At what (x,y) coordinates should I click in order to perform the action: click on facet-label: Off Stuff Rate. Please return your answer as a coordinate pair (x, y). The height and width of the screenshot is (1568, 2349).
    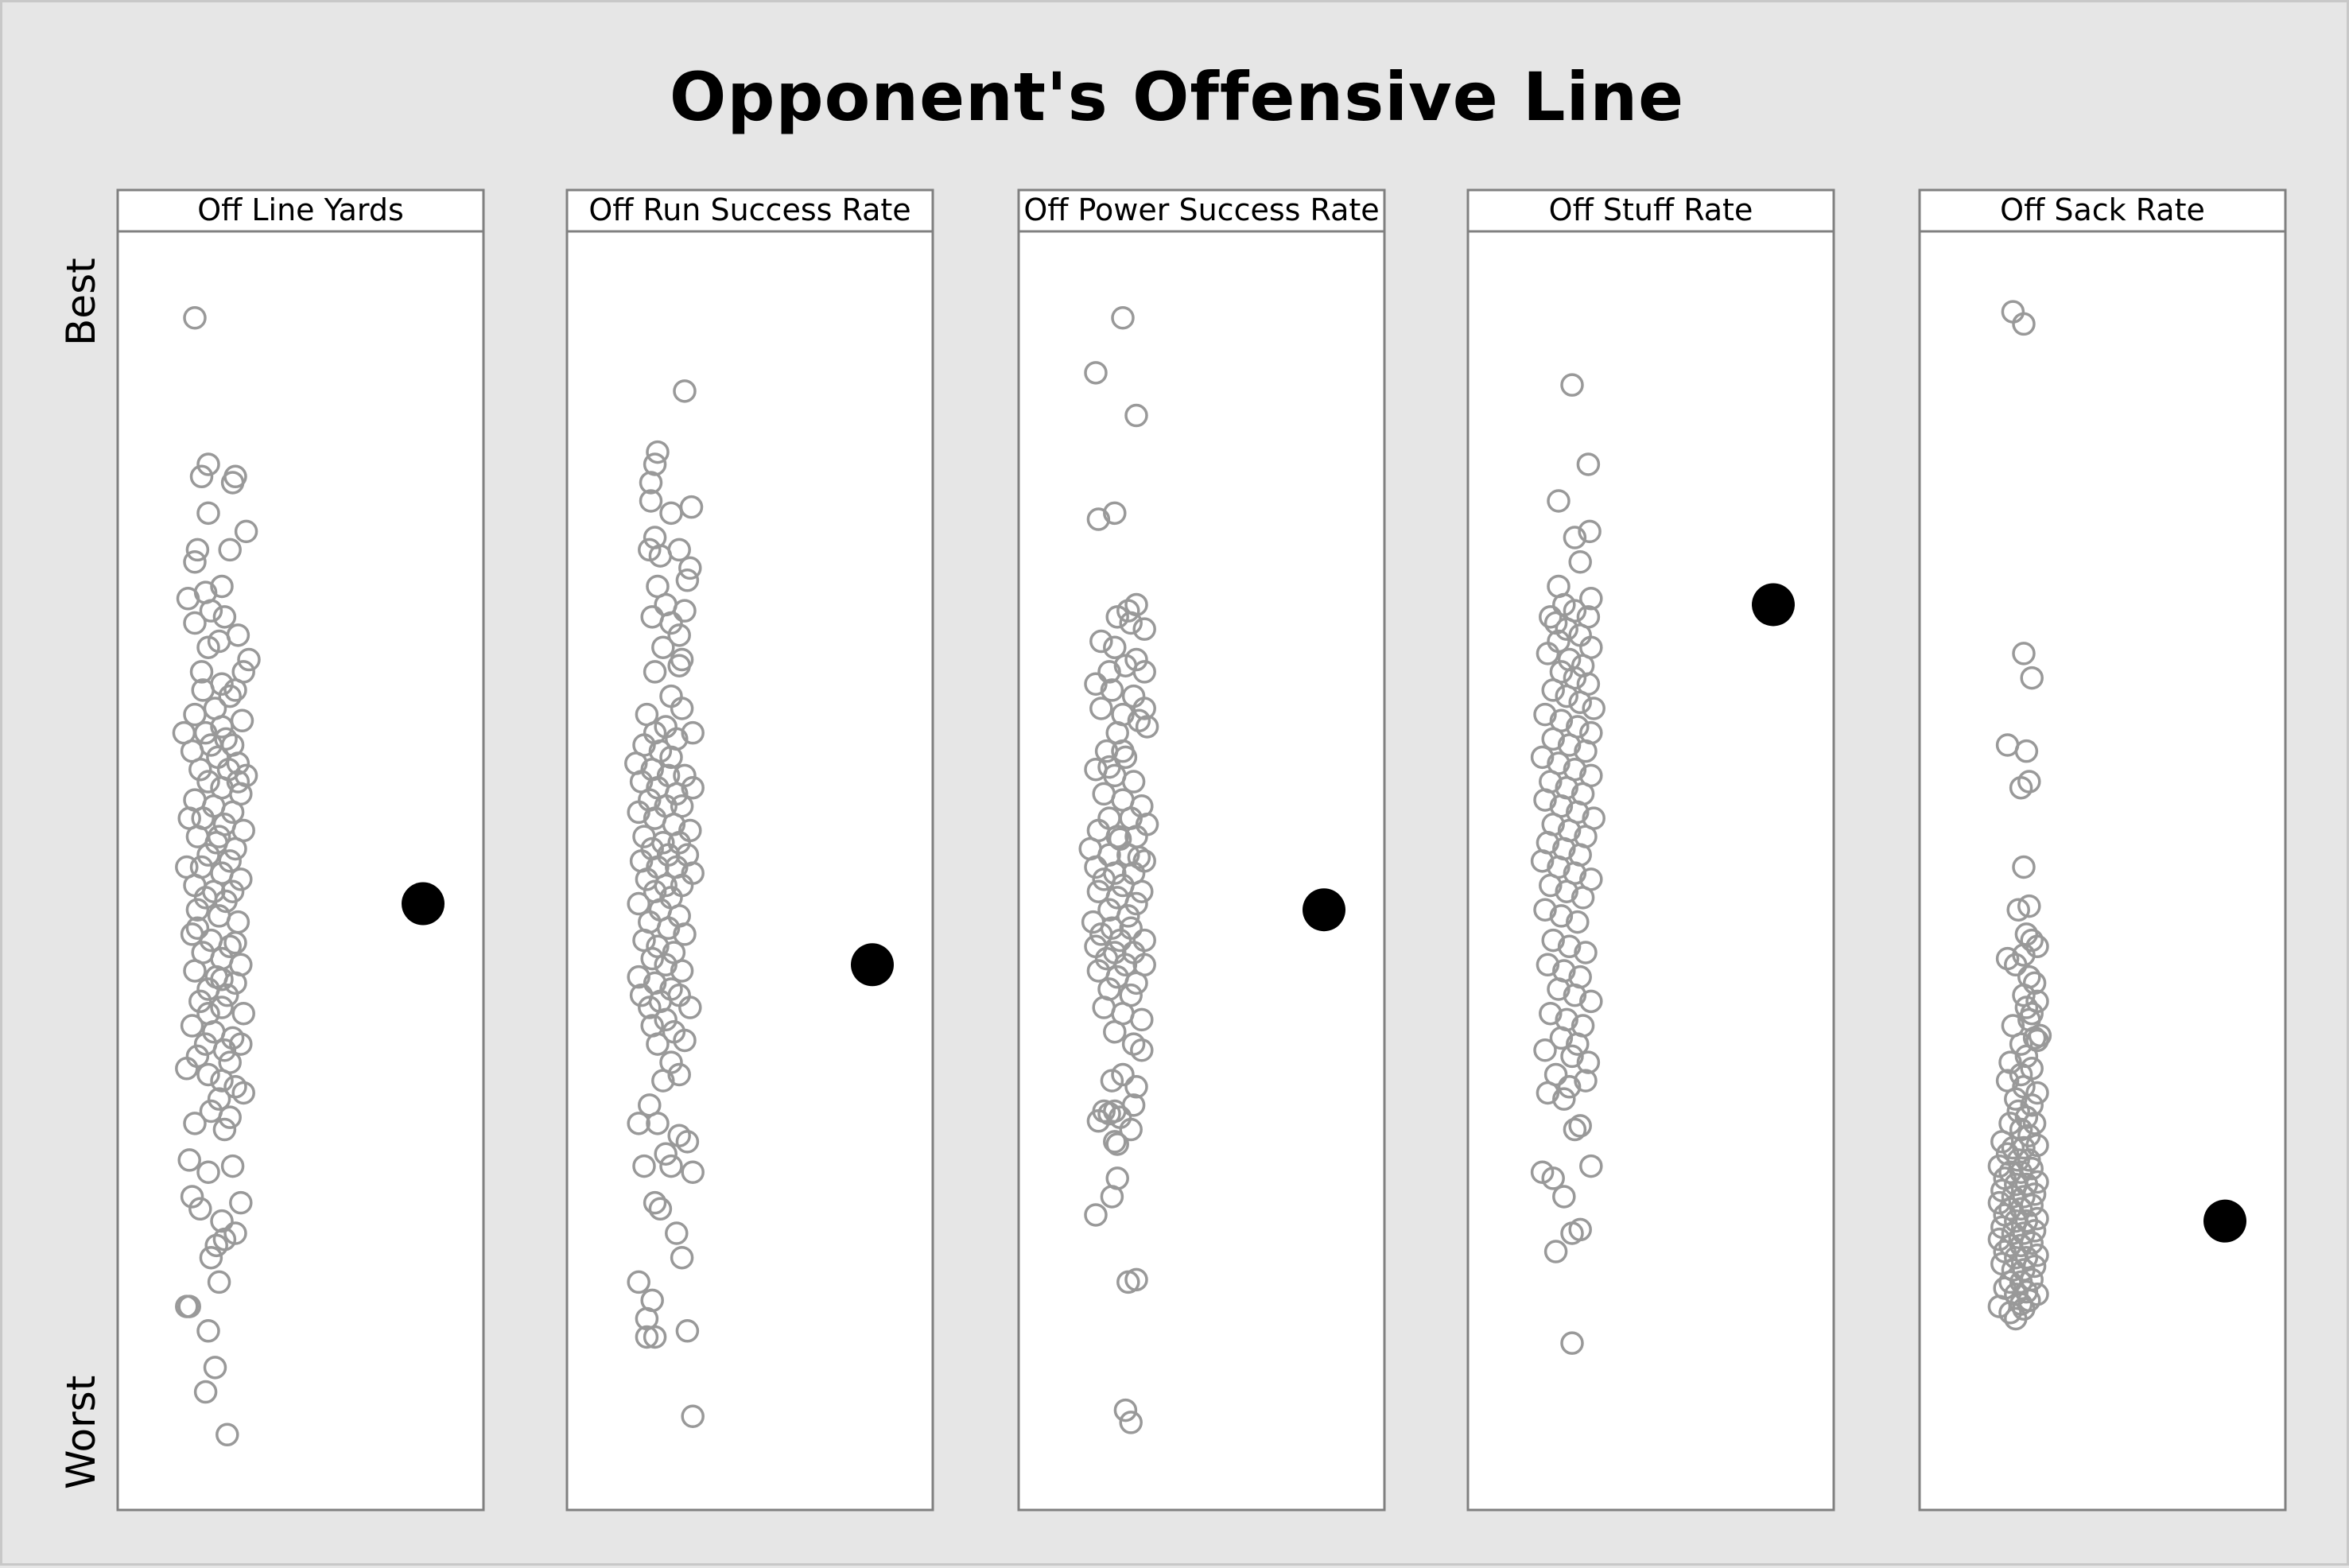
    Looking at the image, I should click on (1651, 209).